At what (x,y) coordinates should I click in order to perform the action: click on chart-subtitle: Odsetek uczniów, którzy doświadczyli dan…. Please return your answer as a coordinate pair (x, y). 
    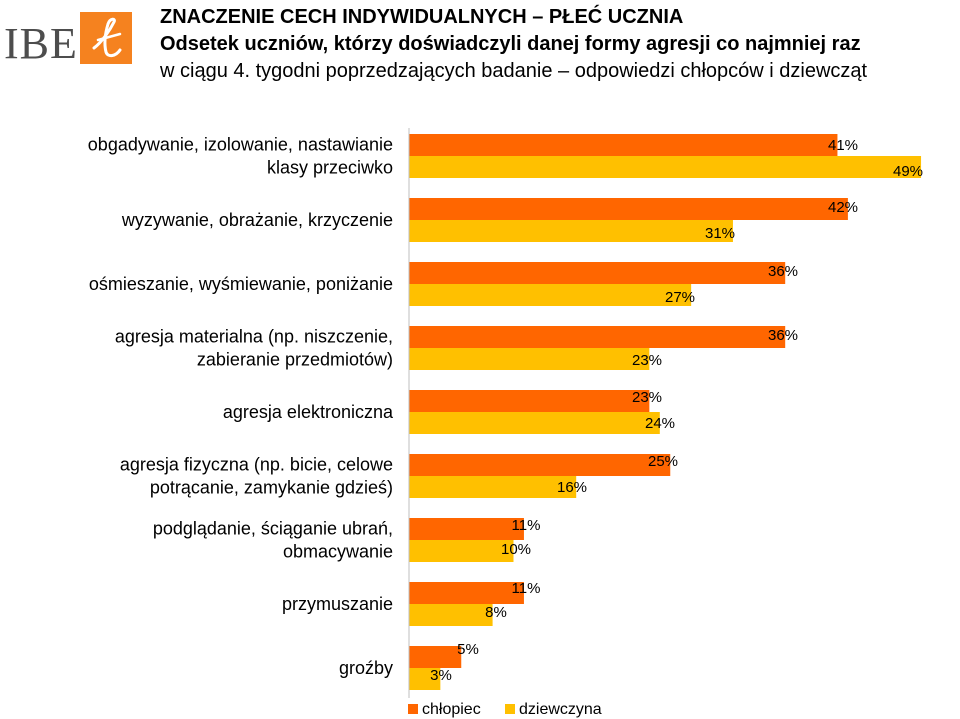
    Looking at the image, I should click on (510, 44).